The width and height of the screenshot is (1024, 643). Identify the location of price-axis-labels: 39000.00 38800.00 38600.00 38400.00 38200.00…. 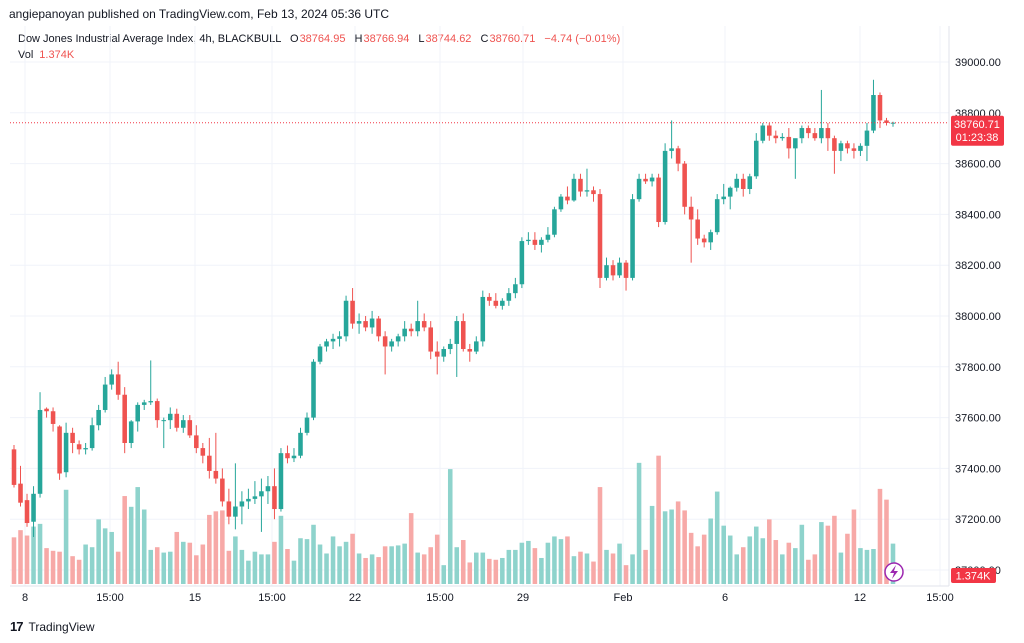
(978, 317).